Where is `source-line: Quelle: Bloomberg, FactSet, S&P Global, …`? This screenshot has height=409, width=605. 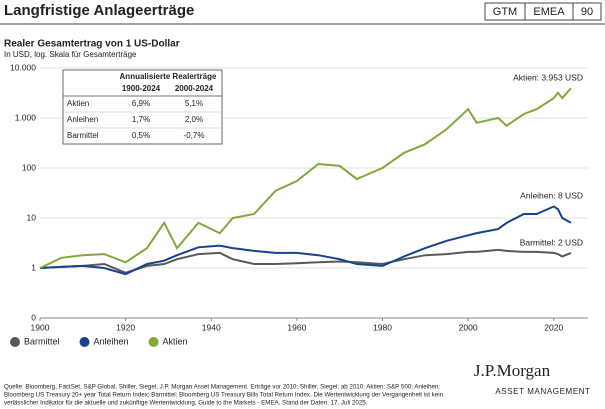
source-line: Quelle: Bloomberg, FactSet, S&P Global, … is located at coordinates (222, 387).